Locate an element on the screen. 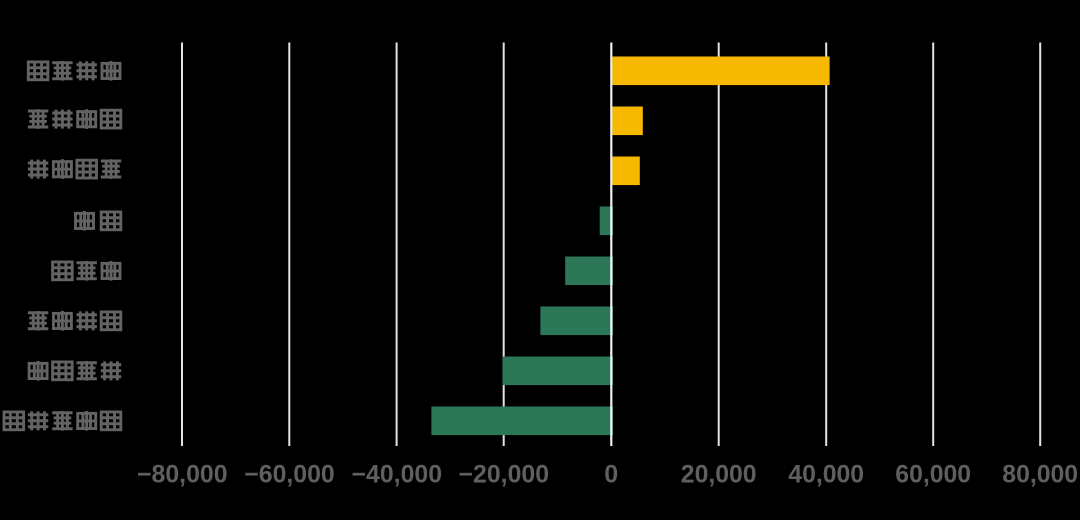  svg-text: 60,000 is located at coordinates (933, 474).